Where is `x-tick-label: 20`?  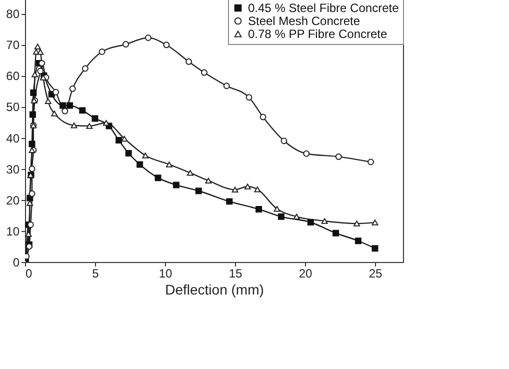 x-tick-label: 20 is located at coordinates (305, 273).